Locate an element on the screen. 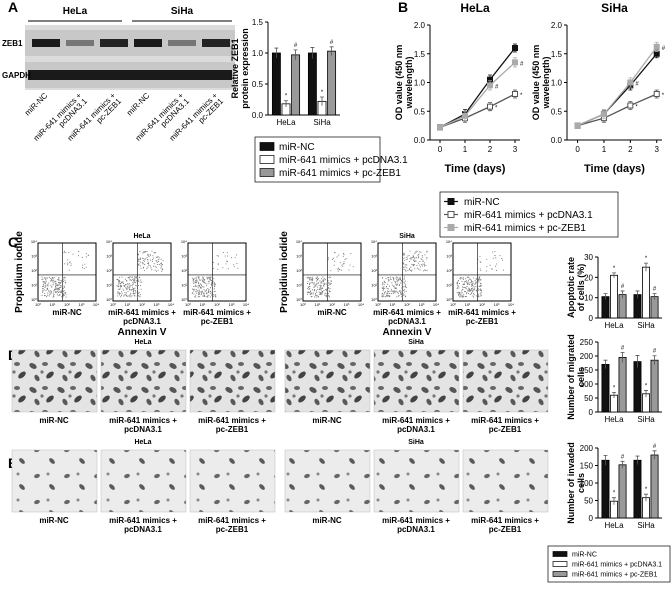  y-tick-label: 0 is located at coordinates (591, 318).